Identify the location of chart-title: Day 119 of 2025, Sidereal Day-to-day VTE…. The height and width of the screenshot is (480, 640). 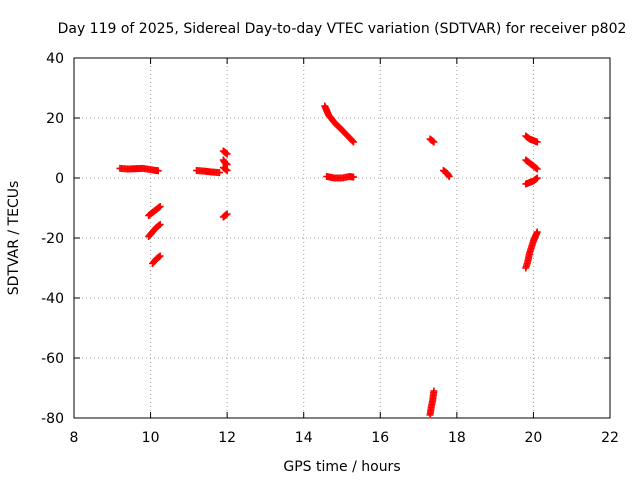
(342, 29).